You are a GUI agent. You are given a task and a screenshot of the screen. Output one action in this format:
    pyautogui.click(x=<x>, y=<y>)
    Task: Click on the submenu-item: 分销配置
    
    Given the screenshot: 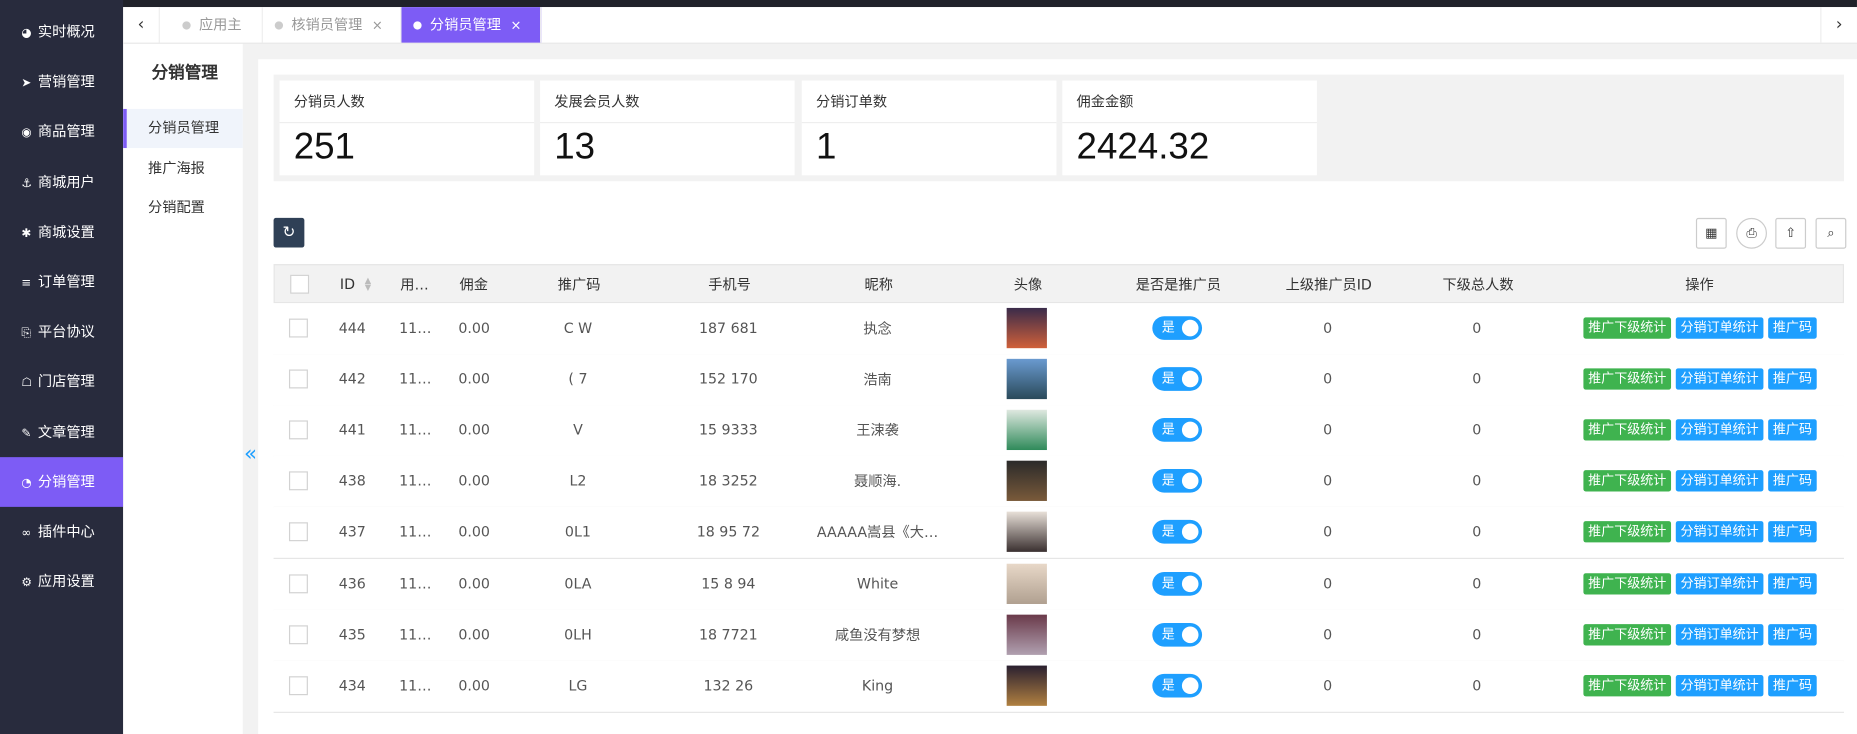 What is the action you would take?
    pyautogui.click(x=176, y=207)
    